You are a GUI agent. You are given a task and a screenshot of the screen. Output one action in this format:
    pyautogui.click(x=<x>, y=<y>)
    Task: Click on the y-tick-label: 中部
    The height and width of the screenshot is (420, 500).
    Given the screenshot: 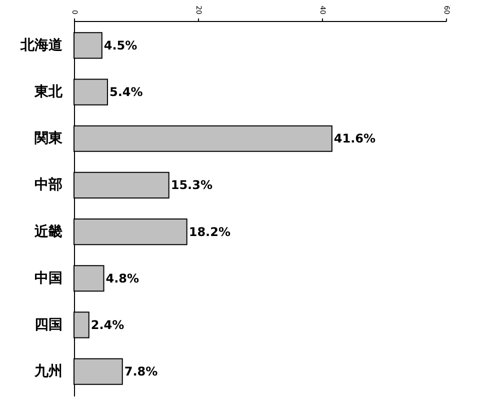 What is the action you would take?
    pyautogui.click(x=48, y=185)
    